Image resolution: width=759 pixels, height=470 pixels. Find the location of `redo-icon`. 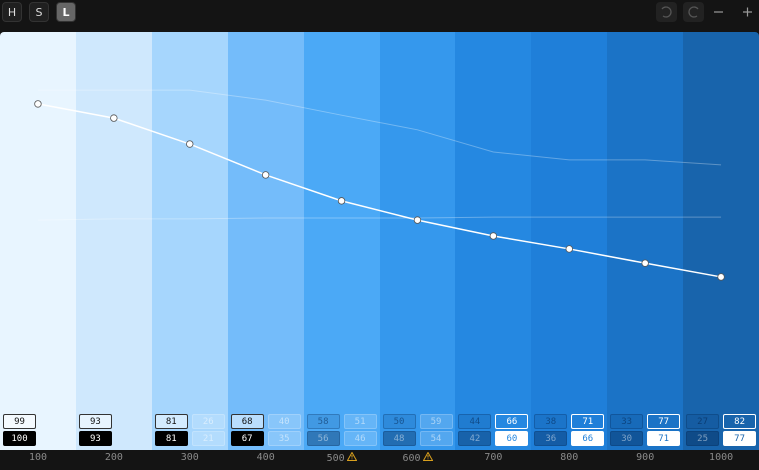

redo-icon is located at coordinates (693, 12).